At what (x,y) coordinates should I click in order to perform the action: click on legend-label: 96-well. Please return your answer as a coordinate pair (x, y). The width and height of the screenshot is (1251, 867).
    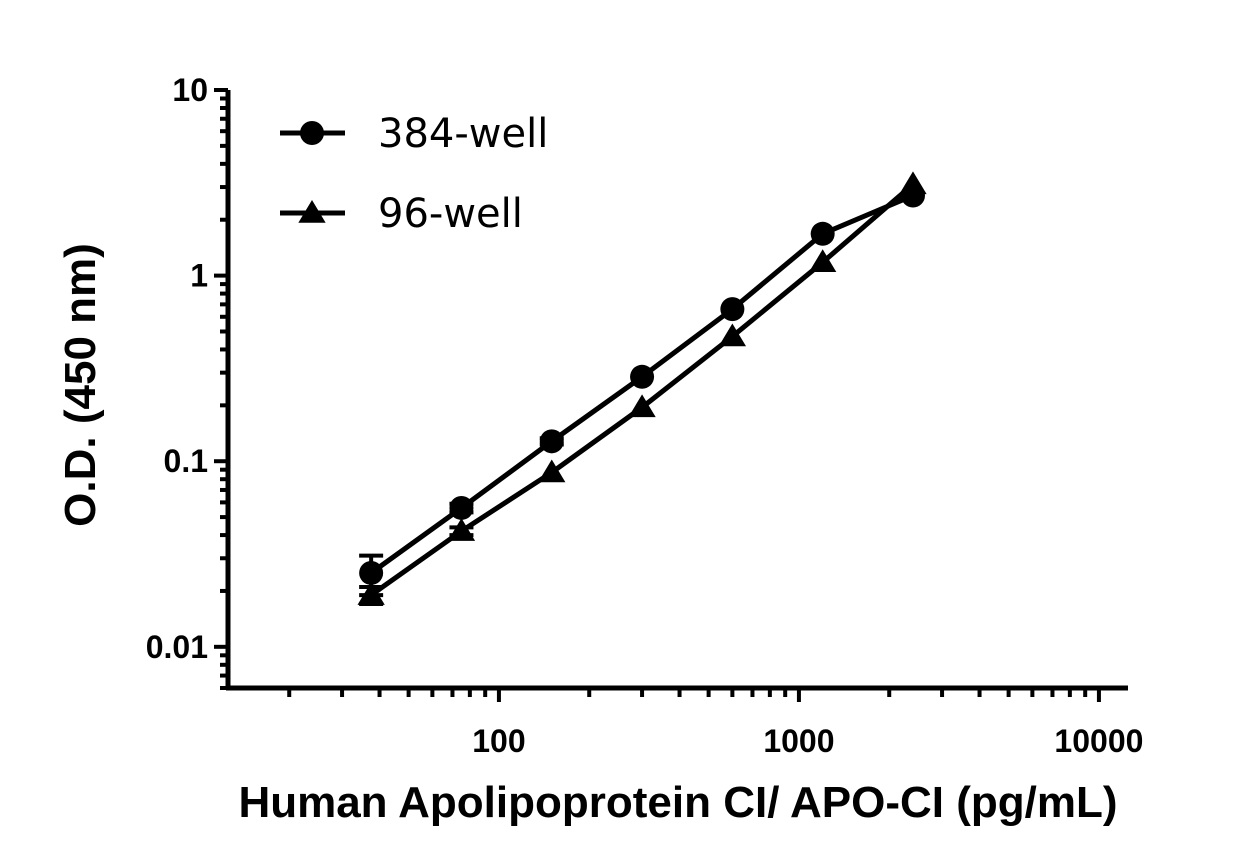
    Looking at the image, I should click on (450, 214).